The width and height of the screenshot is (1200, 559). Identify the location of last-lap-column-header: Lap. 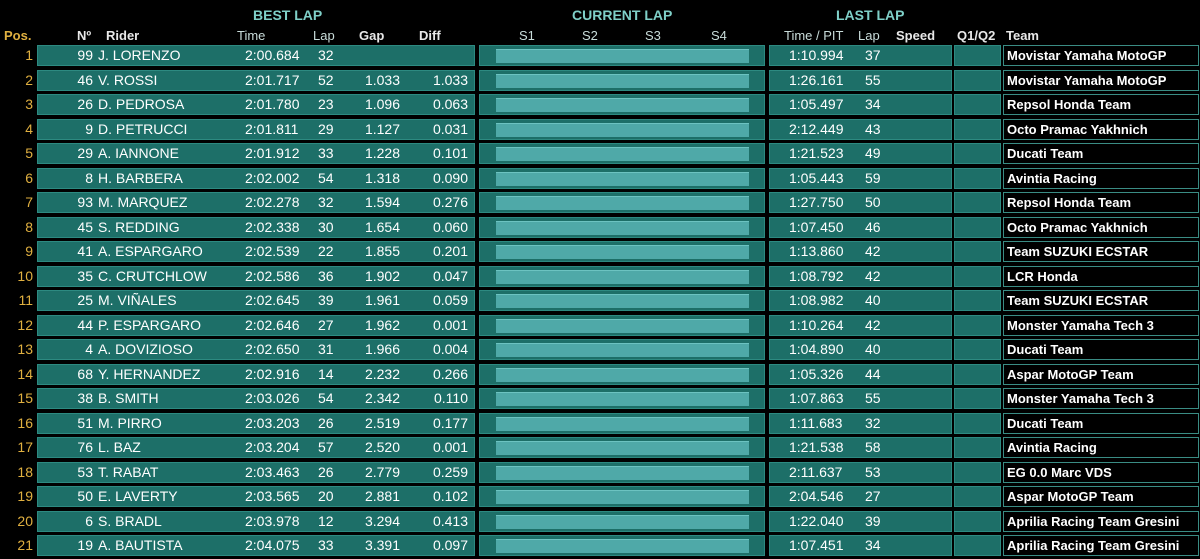
(869, 35).